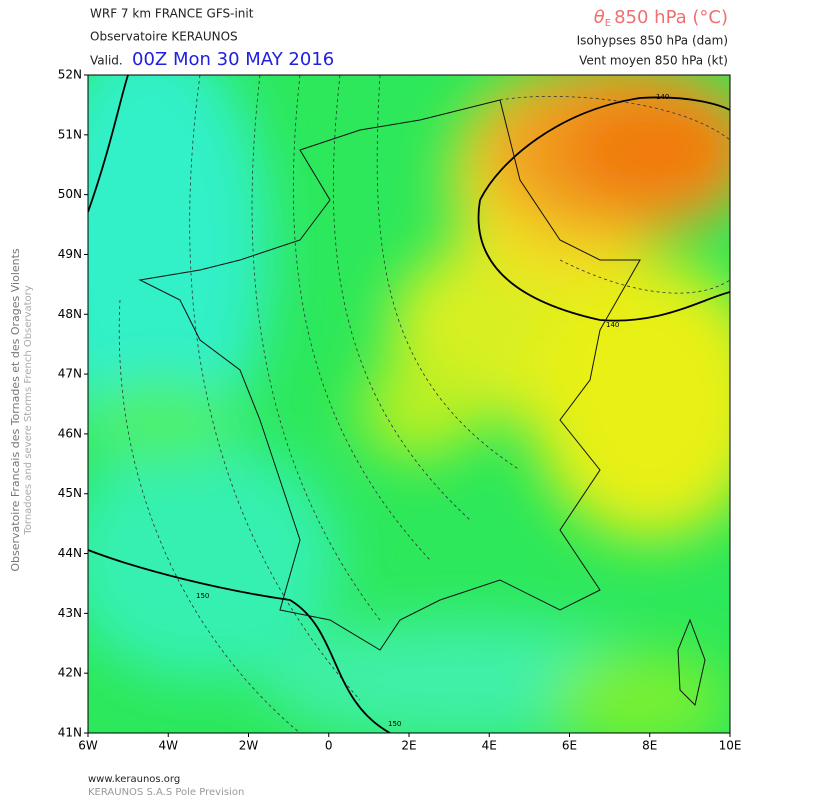 Image resolution: width=826 pixels, height=812 pixels. Describe the element at coordinates (489, 746) in the screenshot. I see `lon-label: 4E` at that location.